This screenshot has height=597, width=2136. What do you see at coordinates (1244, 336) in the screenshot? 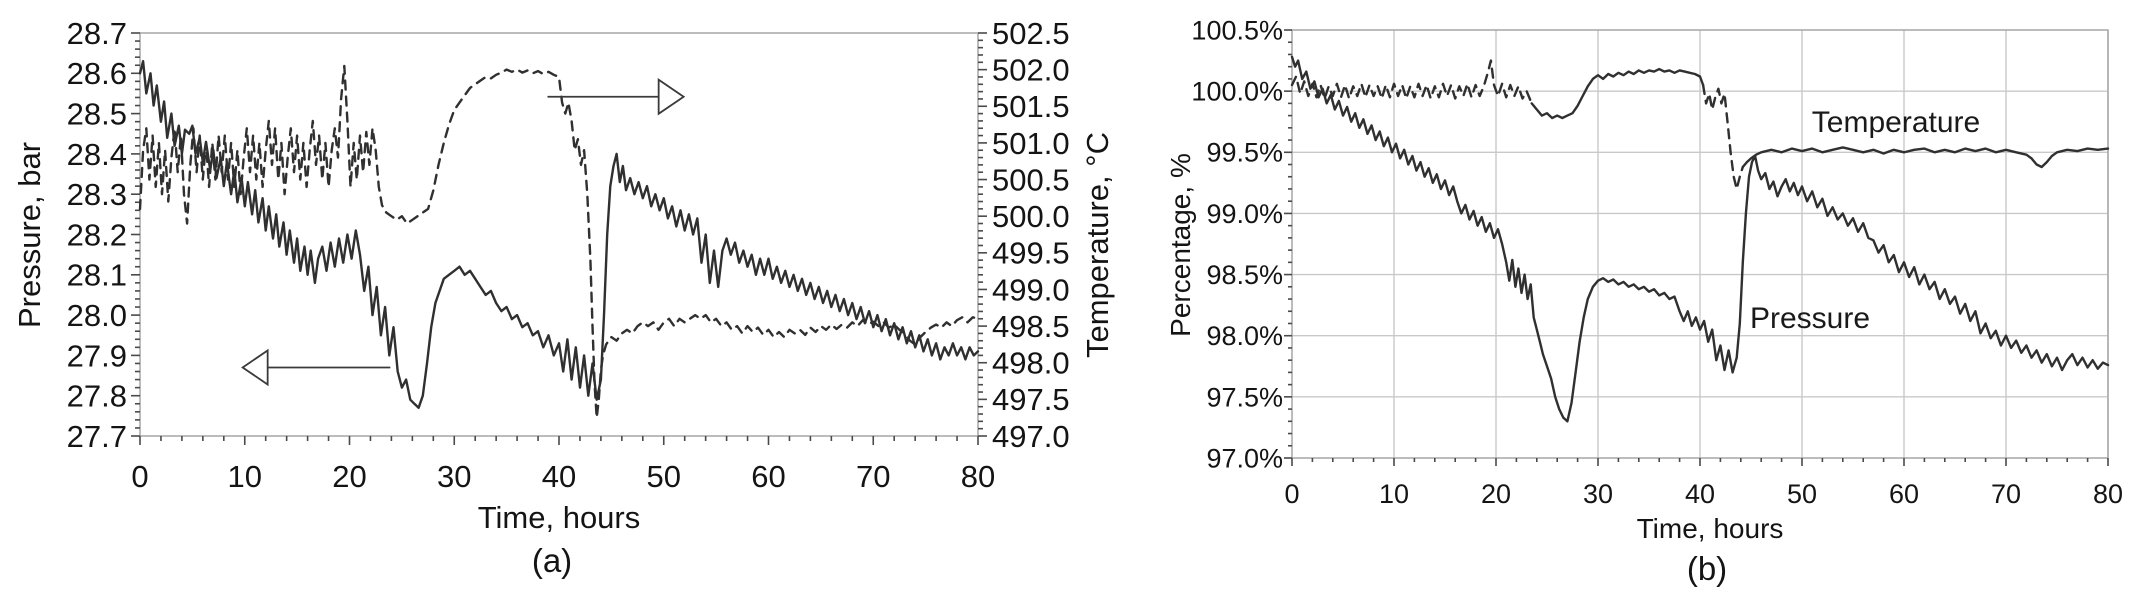
I see `svg-text: 98.0%` at bounding box center [1244, 336].